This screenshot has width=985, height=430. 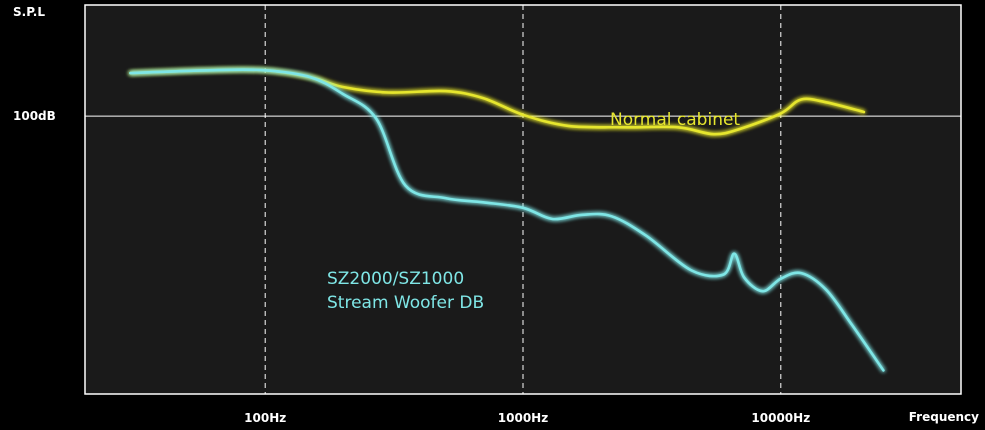 What do you see at coordinates (29, 12) in the screenshot?
I see `y-axis-title: S.P.L` at bounding box center [29, 12].